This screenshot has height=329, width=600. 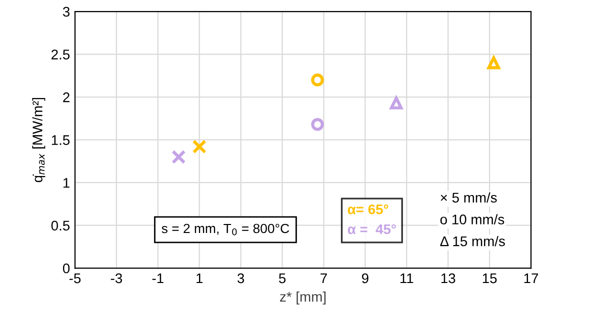 What do you see at coordinates (323, 279) in the screenshot?
I see `x-tick-label: 7` at bounding box center [323, 279].